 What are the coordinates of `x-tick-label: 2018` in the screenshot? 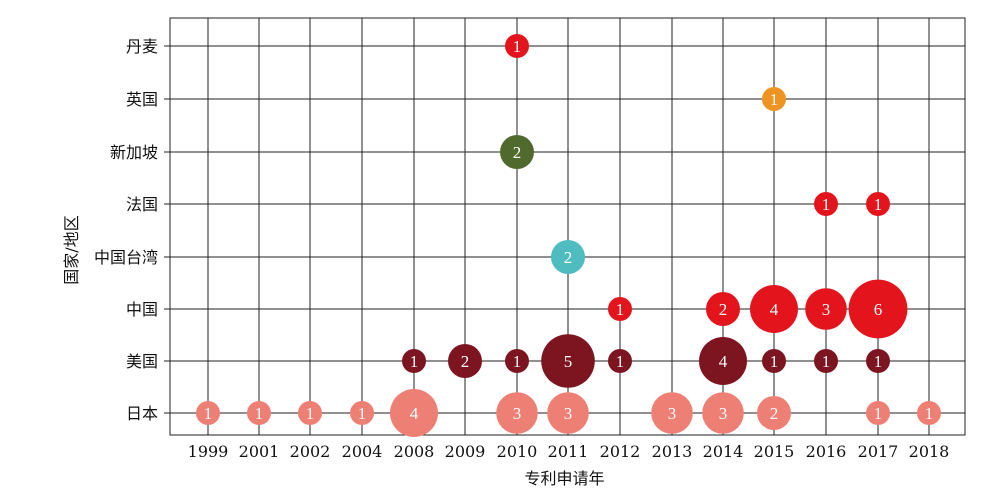 It's located at (929, 451).